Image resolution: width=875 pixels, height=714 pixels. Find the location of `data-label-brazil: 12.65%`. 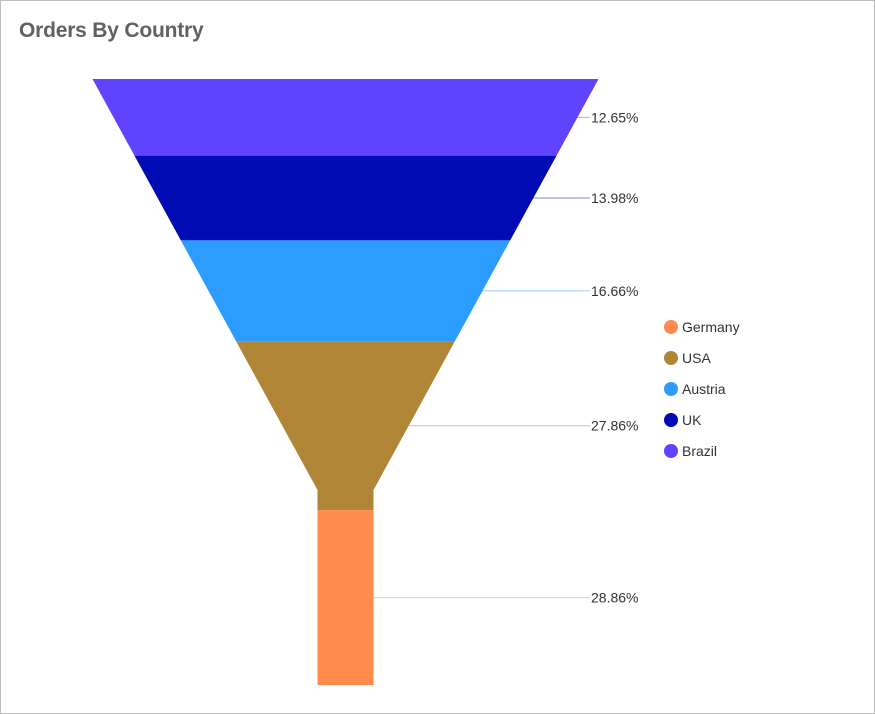

data-label-brazil: 12.65% is located at coordinates (614, 117).